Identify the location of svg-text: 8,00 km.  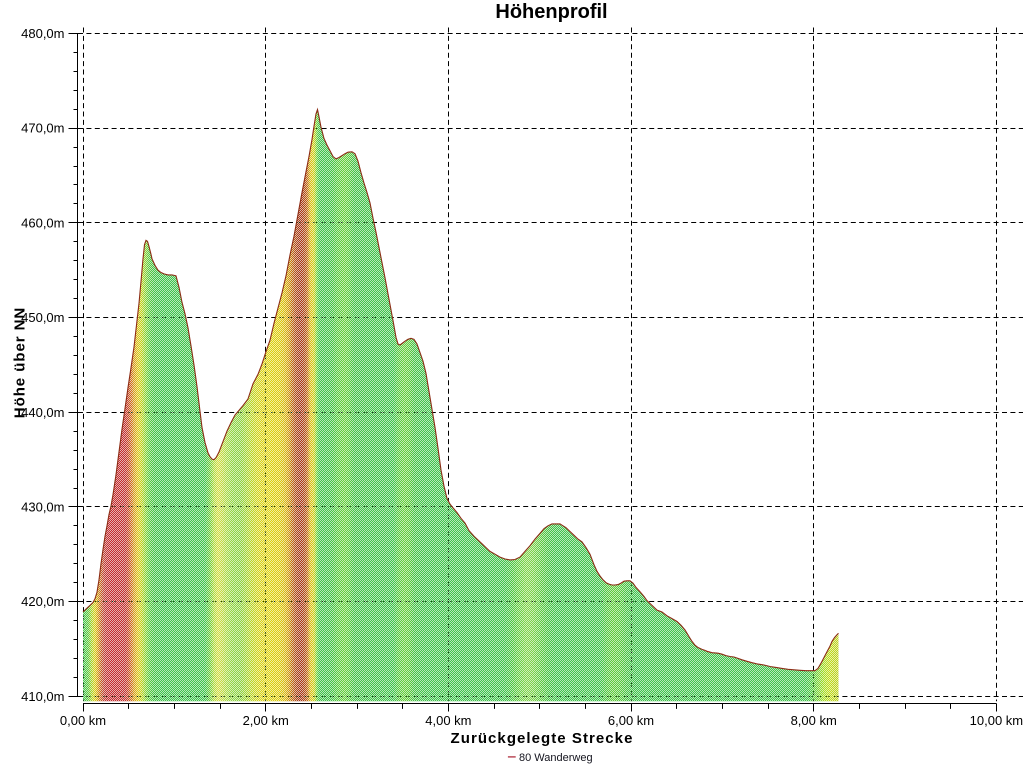
(814, 720).